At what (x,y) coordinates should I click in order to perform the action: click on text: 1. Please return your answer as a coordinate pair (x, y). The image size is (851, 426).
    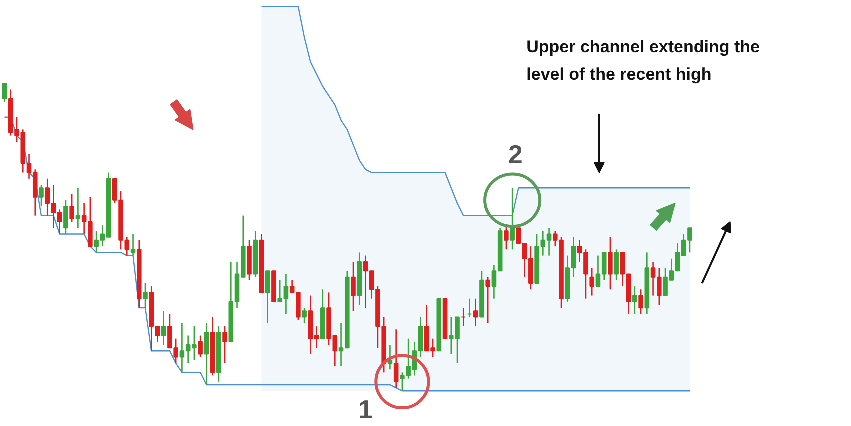
    Looking at the image, I should click on (365, 409).